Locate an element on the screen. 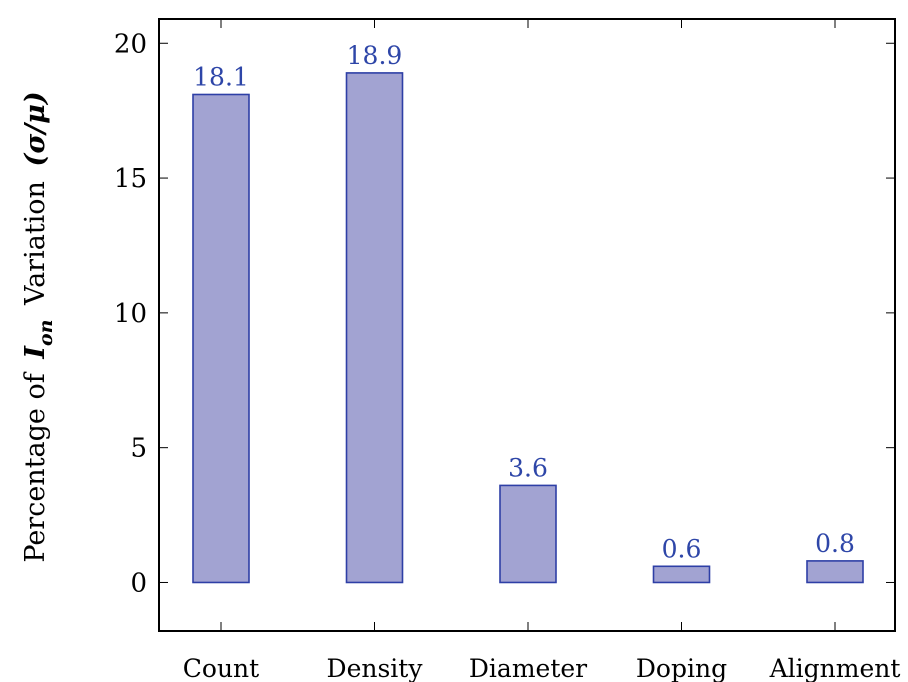 The height and width of the screenshot is (682, 908). data-label-doping: 0.6 is located at coordinates (682, 548).